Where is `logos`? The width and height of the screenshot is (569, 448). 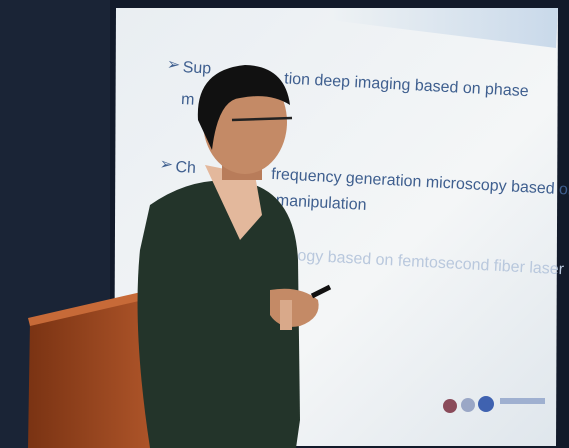 logos is located at coordinates (494, 404).